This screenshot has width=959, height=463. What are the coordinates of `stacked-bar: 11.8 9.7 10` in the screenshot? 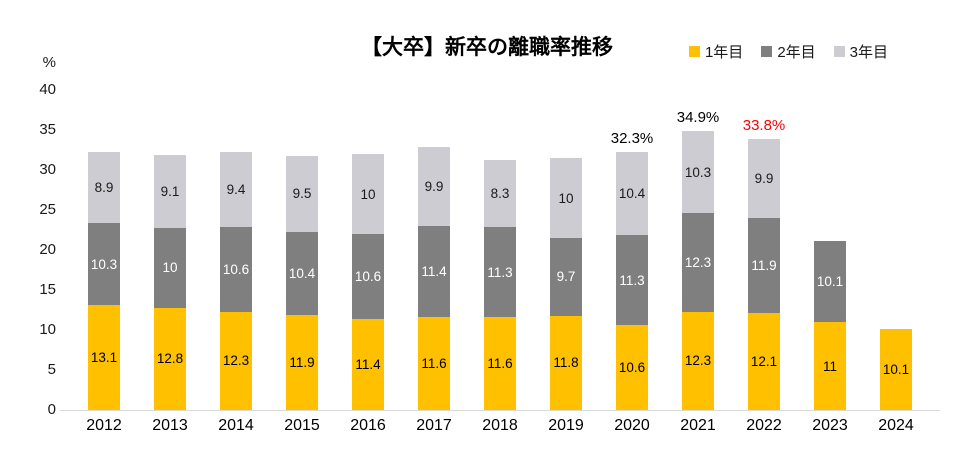 It's located at (566, 284).